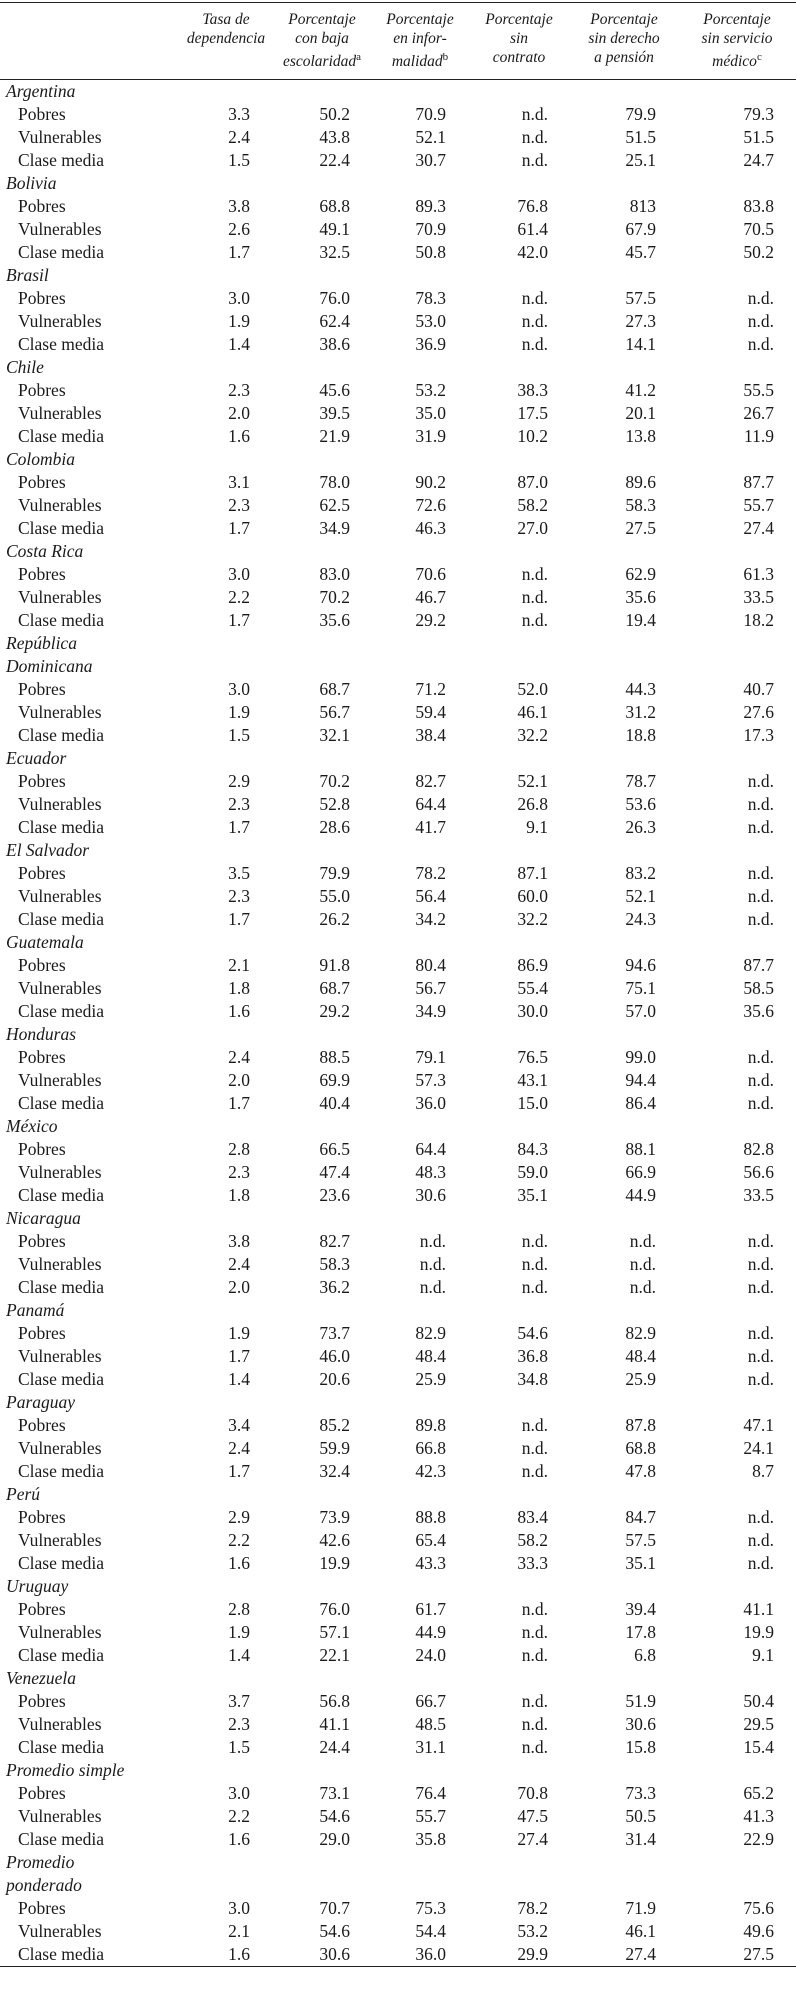  What do you see at coordinates (430, 505) in the screenshot?
I see `table-cell: 72.6` at bounding box center [430, 505].